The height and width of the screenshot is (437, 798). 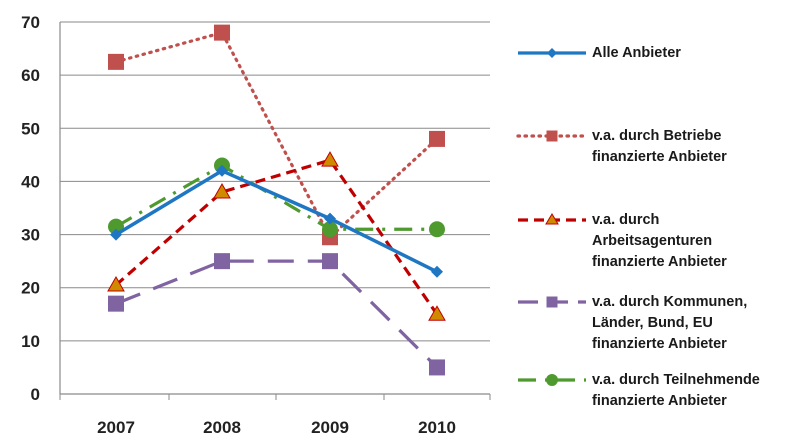 I want to click on y-tick-label-50: 50, so click(x=30, y=128).